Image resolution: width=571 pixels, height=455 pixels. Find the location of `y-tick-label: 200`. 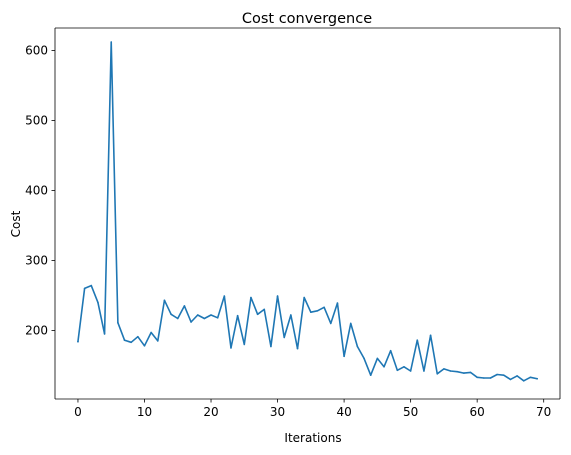

y-tick-label: 200 is located at coordinates (36, 331).